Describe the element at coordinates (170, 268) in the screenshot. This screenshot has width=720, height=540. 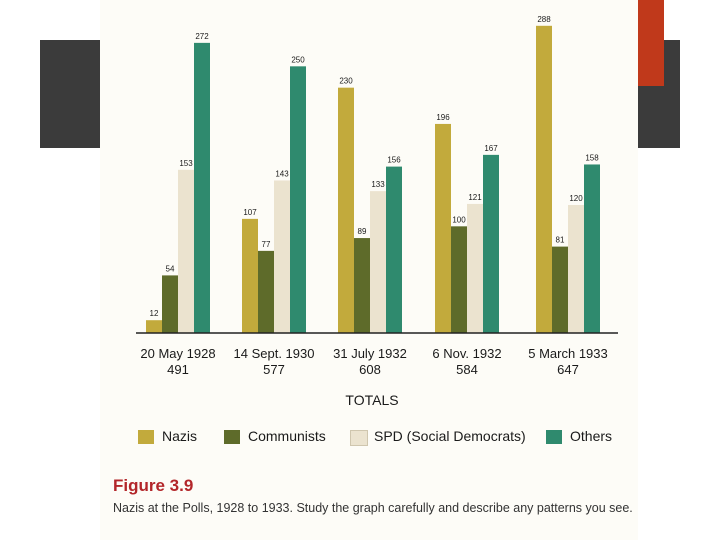
I see `value-label-communists-1: 54` at that location.